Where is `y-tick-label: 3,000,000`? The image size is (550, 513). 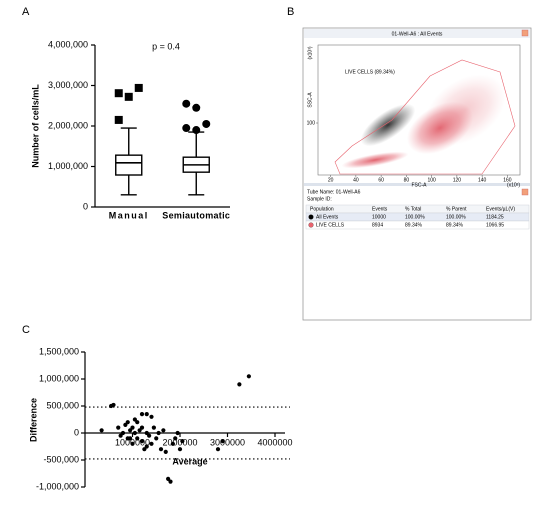 y-tick-label: 3,000,000 is located at coordinates (68, 85).